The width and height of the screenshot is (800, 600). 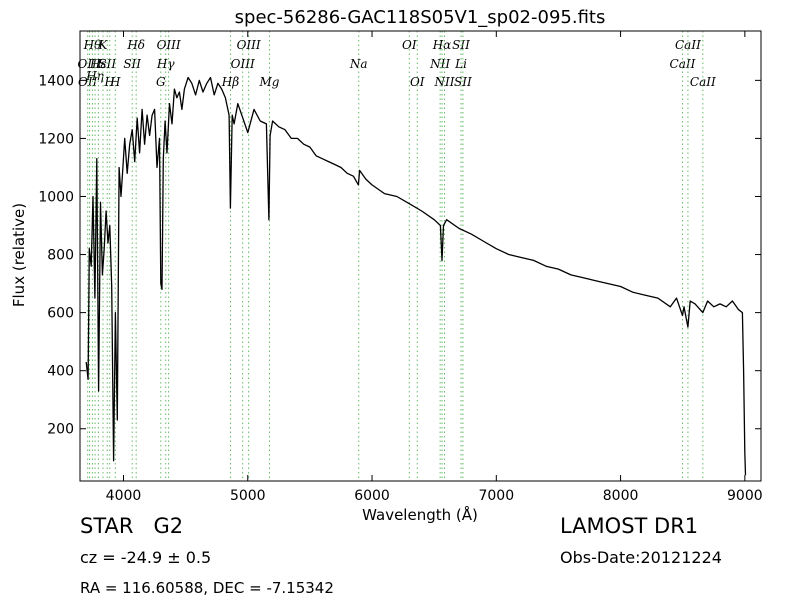 I want to click on marker-label-8: H, so click(x=115, y=82).